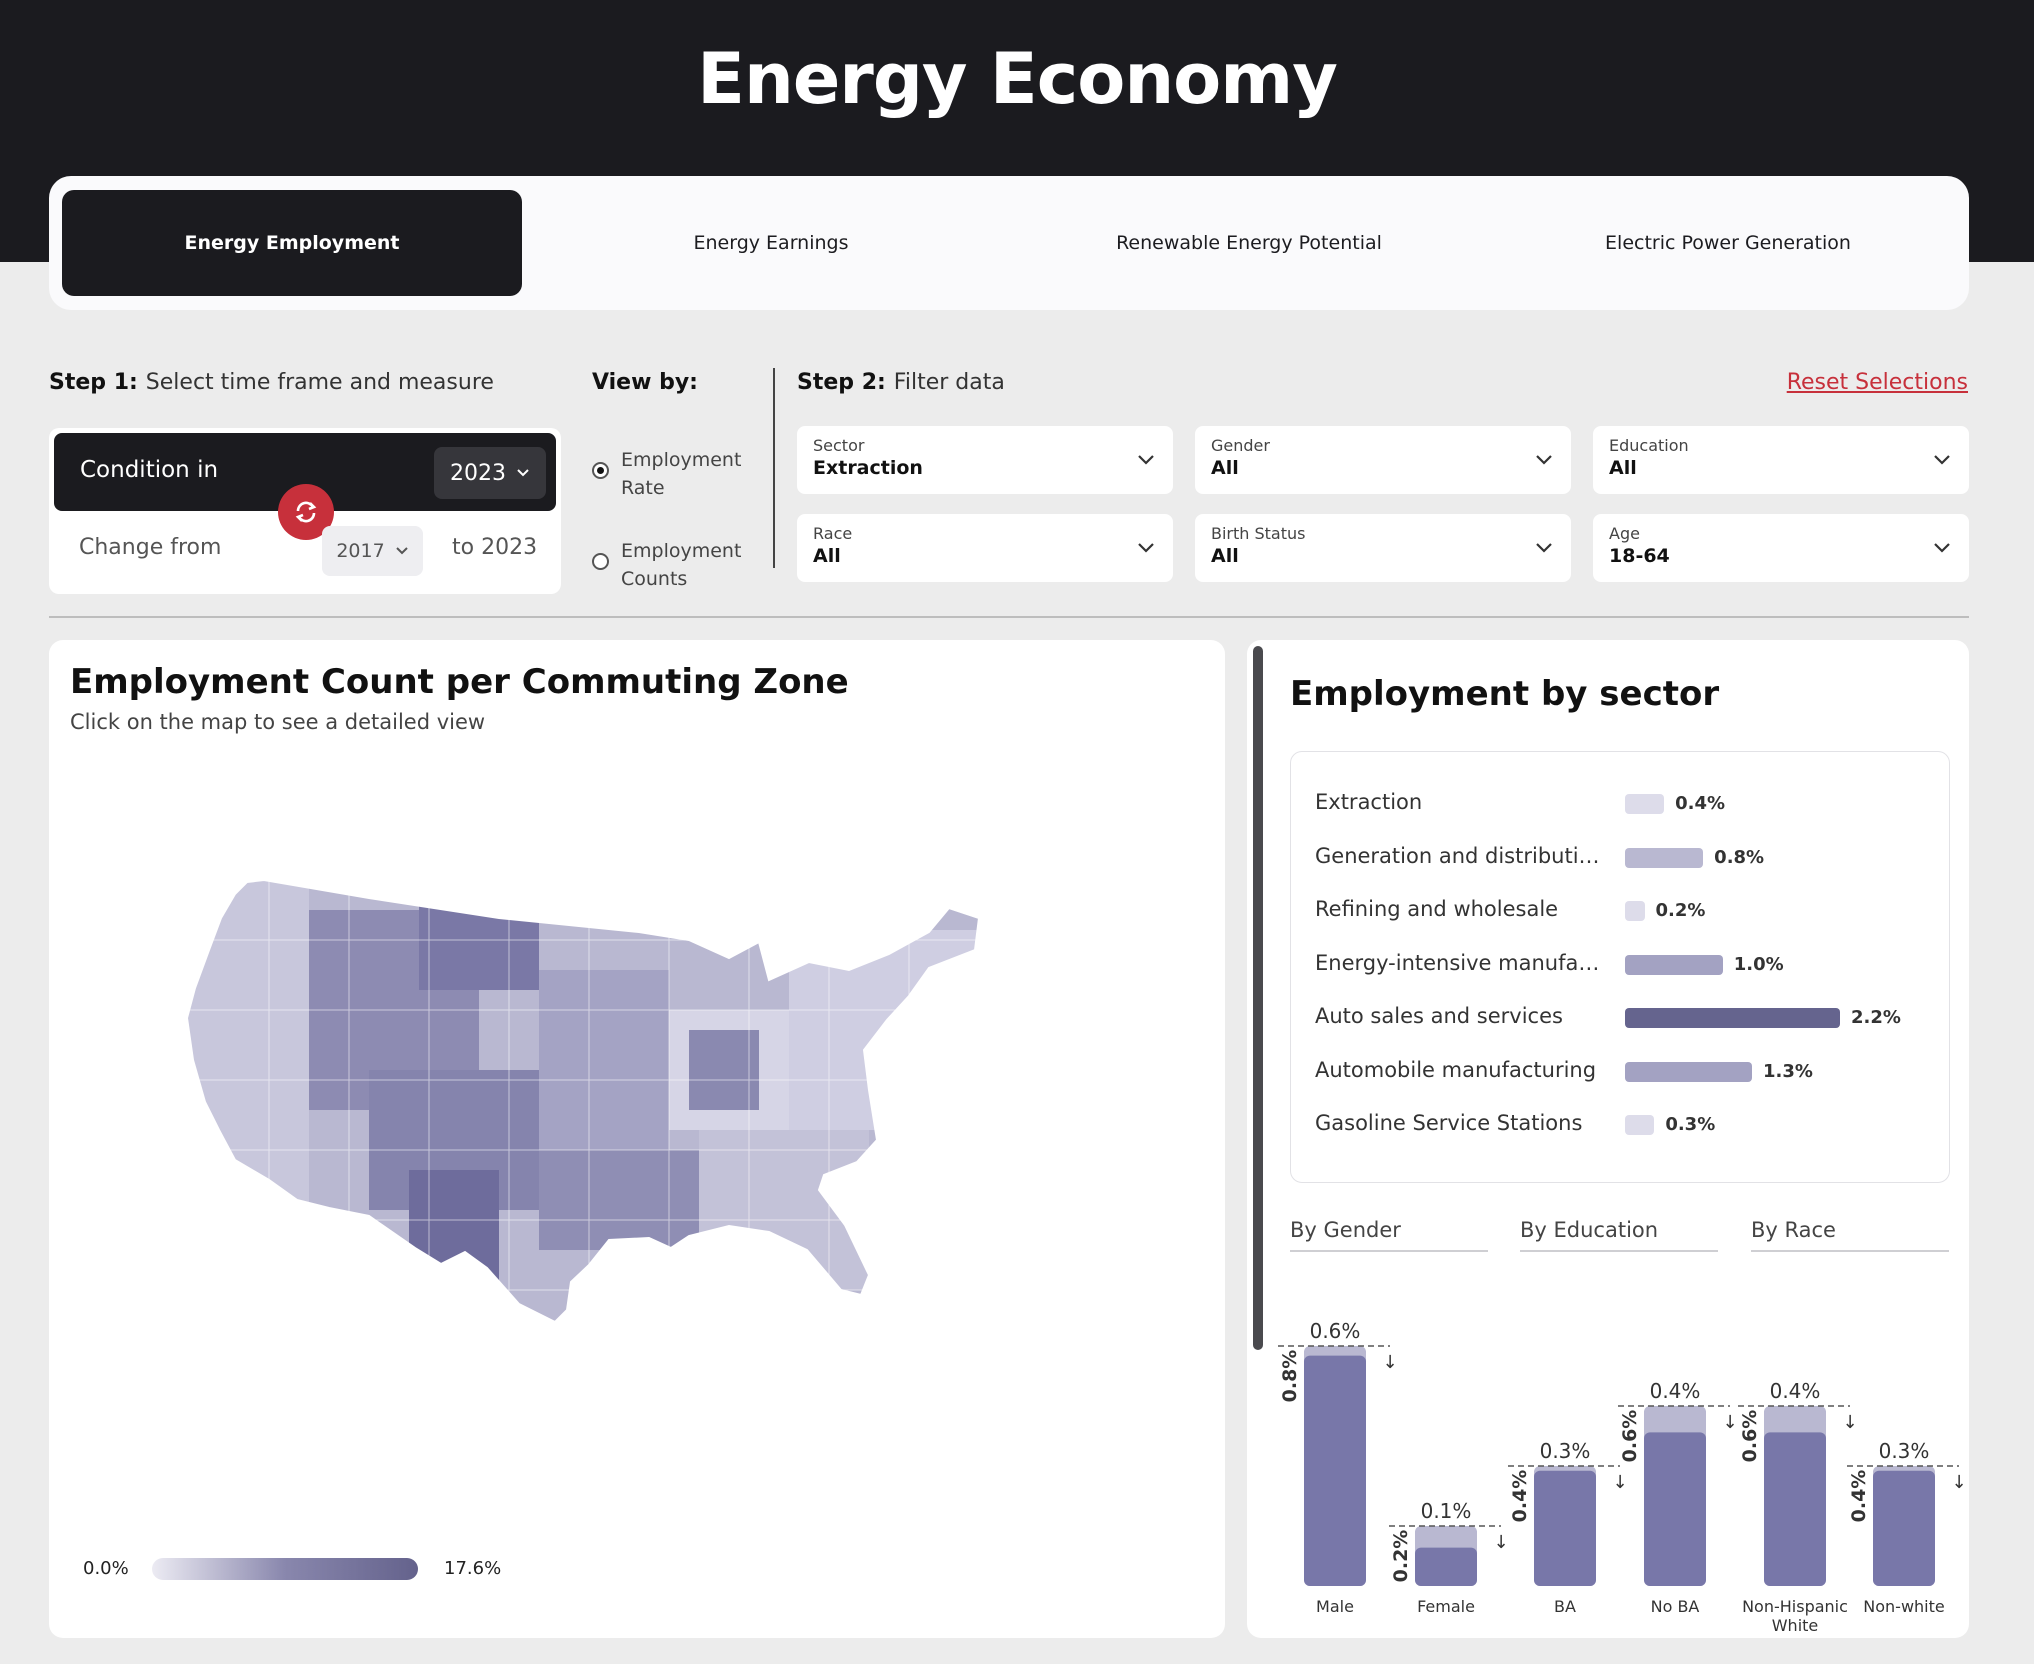  I want to click on tab-electric-power-generation: Electric Power Generation, so click(1728, 243).